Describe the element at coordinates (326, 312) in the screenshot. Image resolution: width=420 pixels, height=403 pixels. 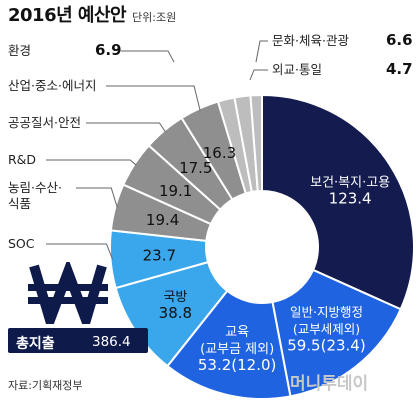
I see `slice-label-1-0: 일반·지방행정` at that location.